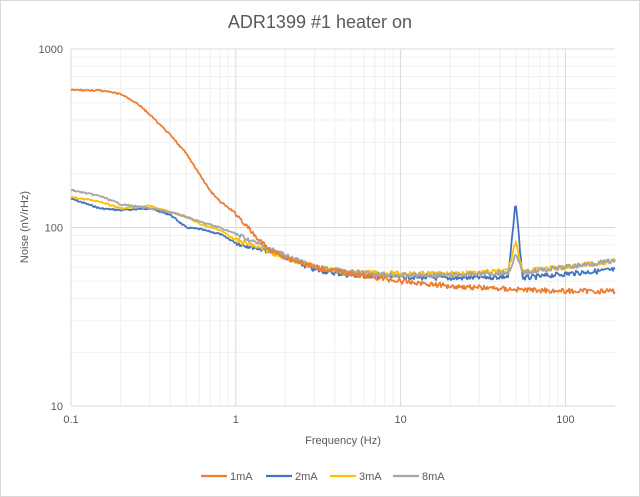  I want to click on x-tick-label: 0.1, so click(70, 420).